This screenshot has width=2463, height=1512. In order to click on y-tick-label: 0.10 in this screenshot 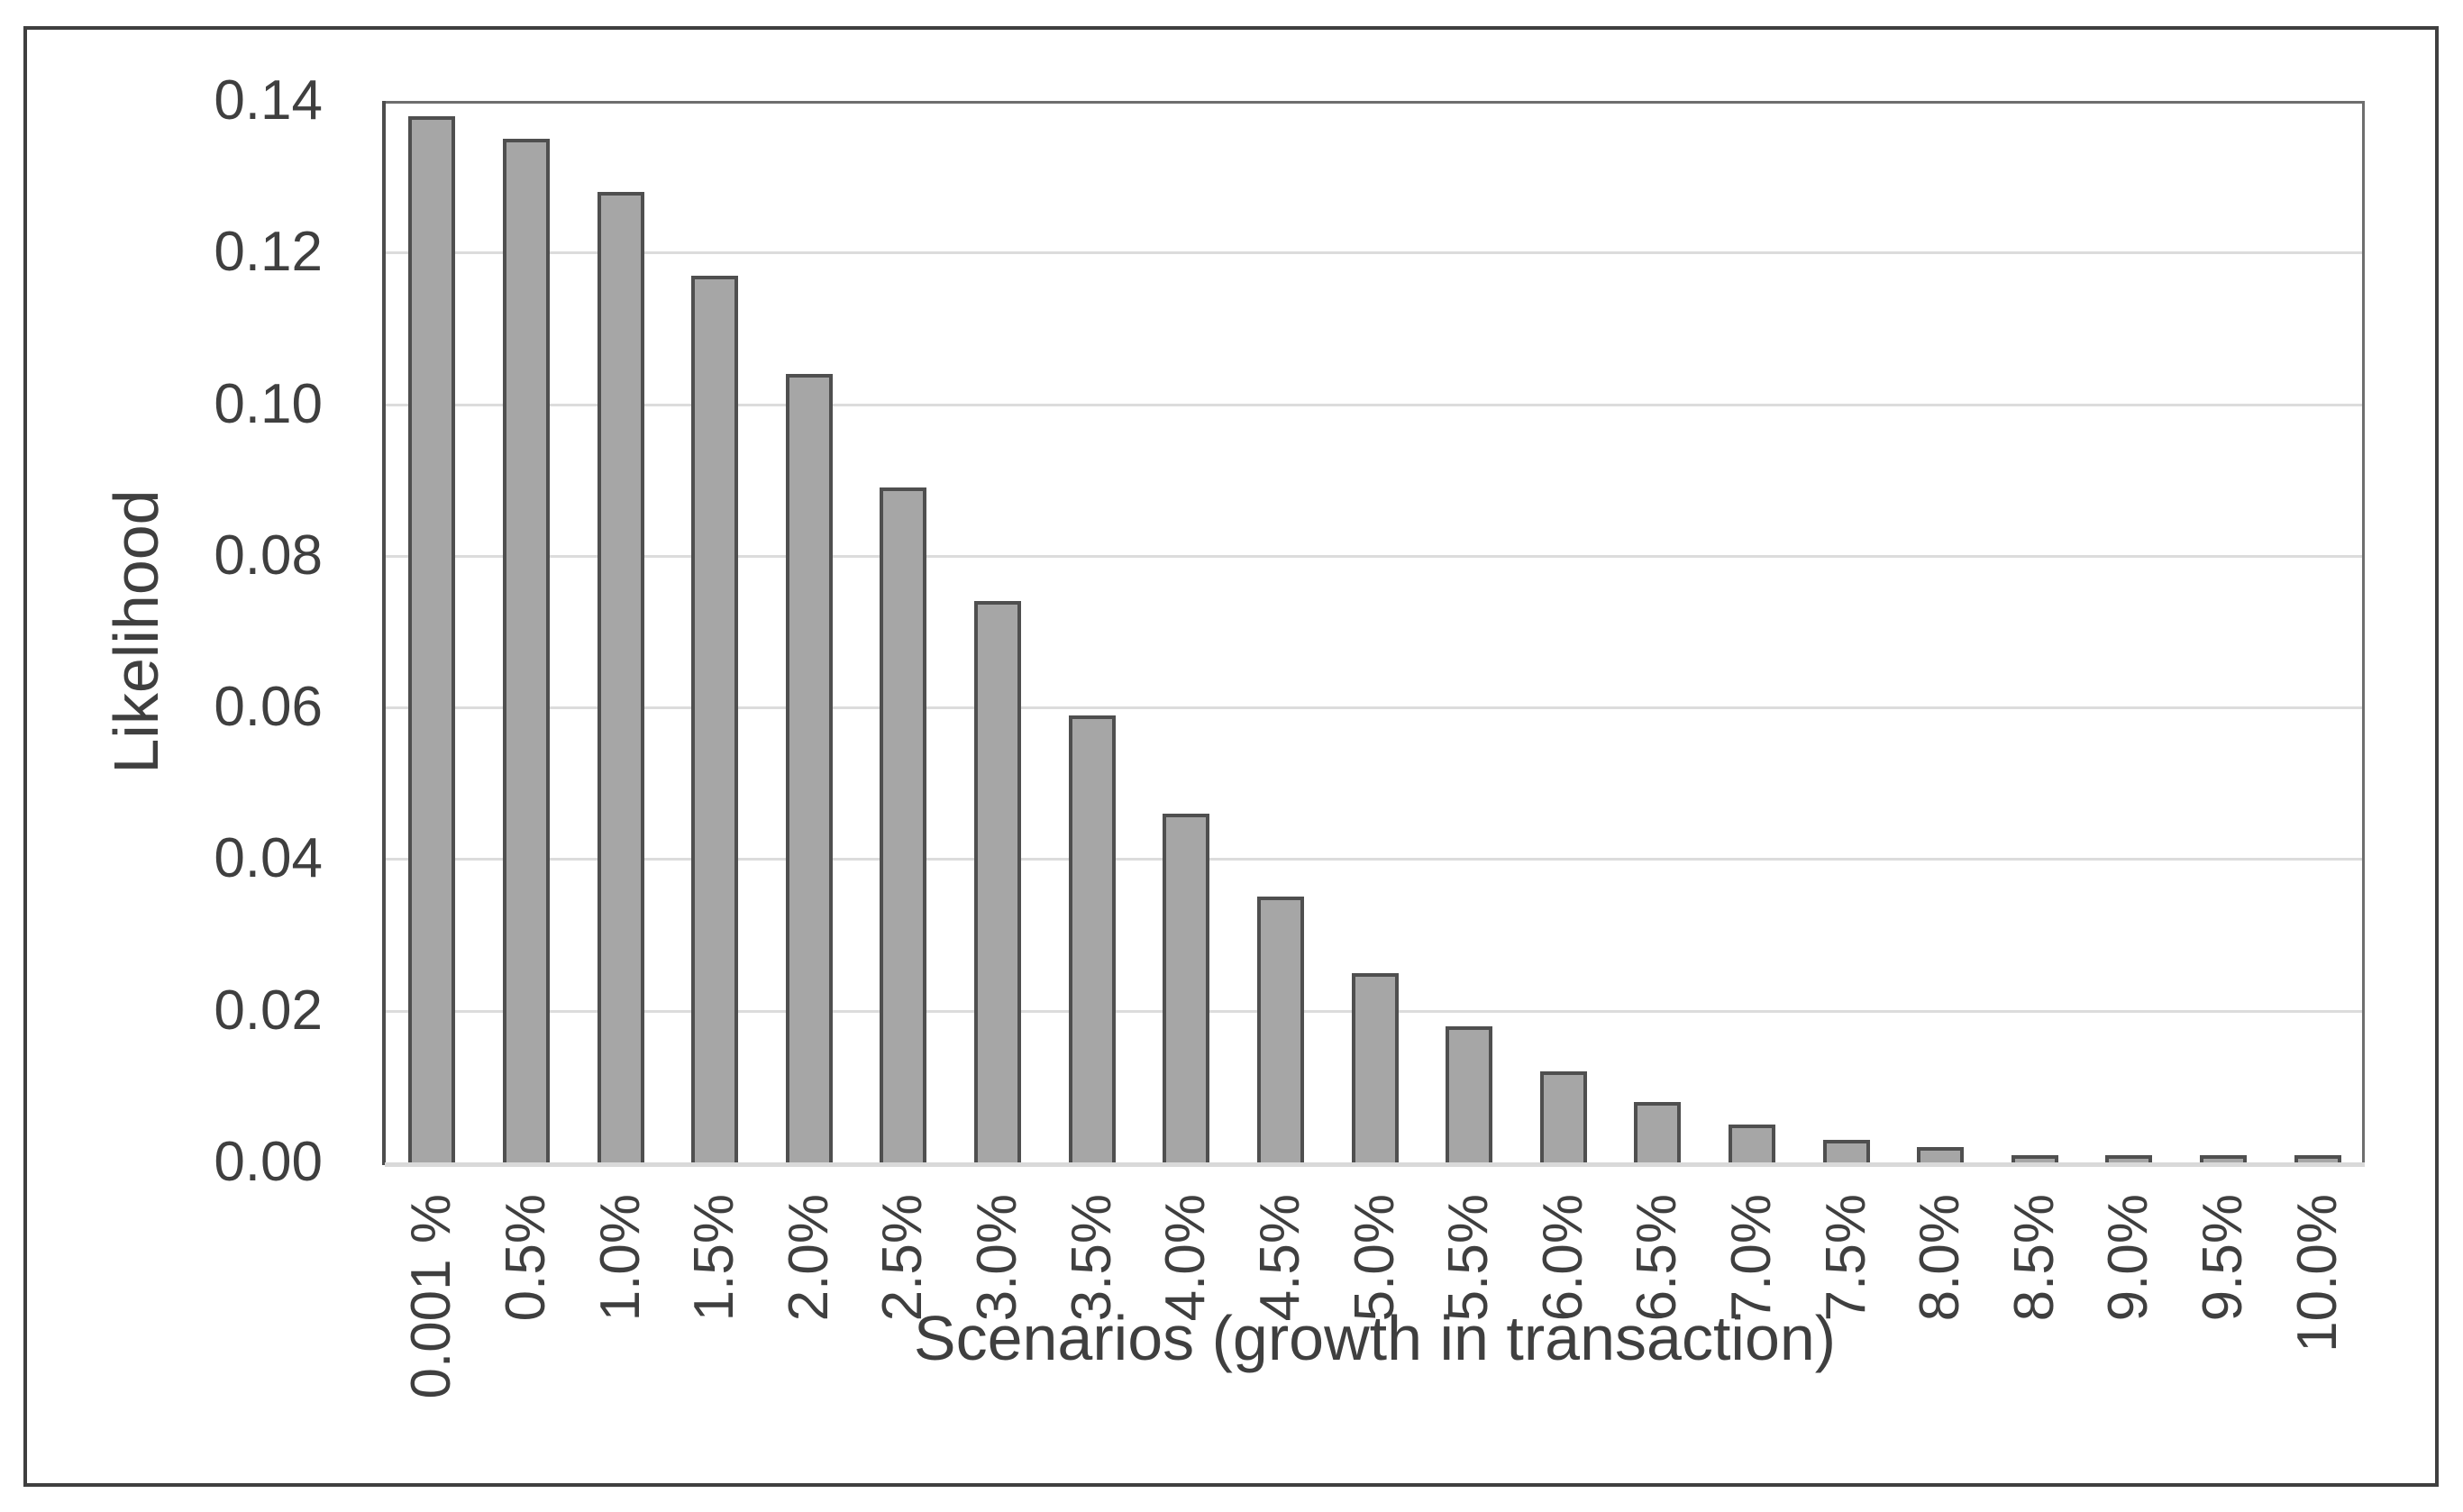, I will do `click(269, 404)`.